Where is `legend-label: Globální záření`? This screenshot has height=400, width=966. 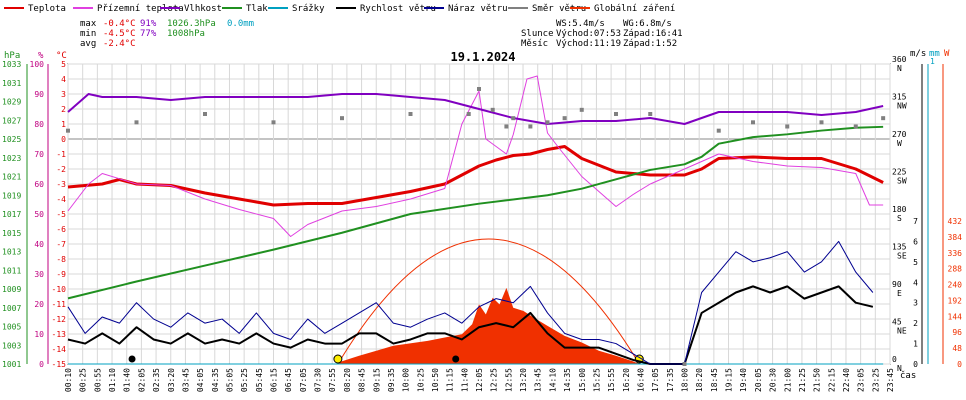 legend-label: Globální záření is located at coordinates (634, 9).